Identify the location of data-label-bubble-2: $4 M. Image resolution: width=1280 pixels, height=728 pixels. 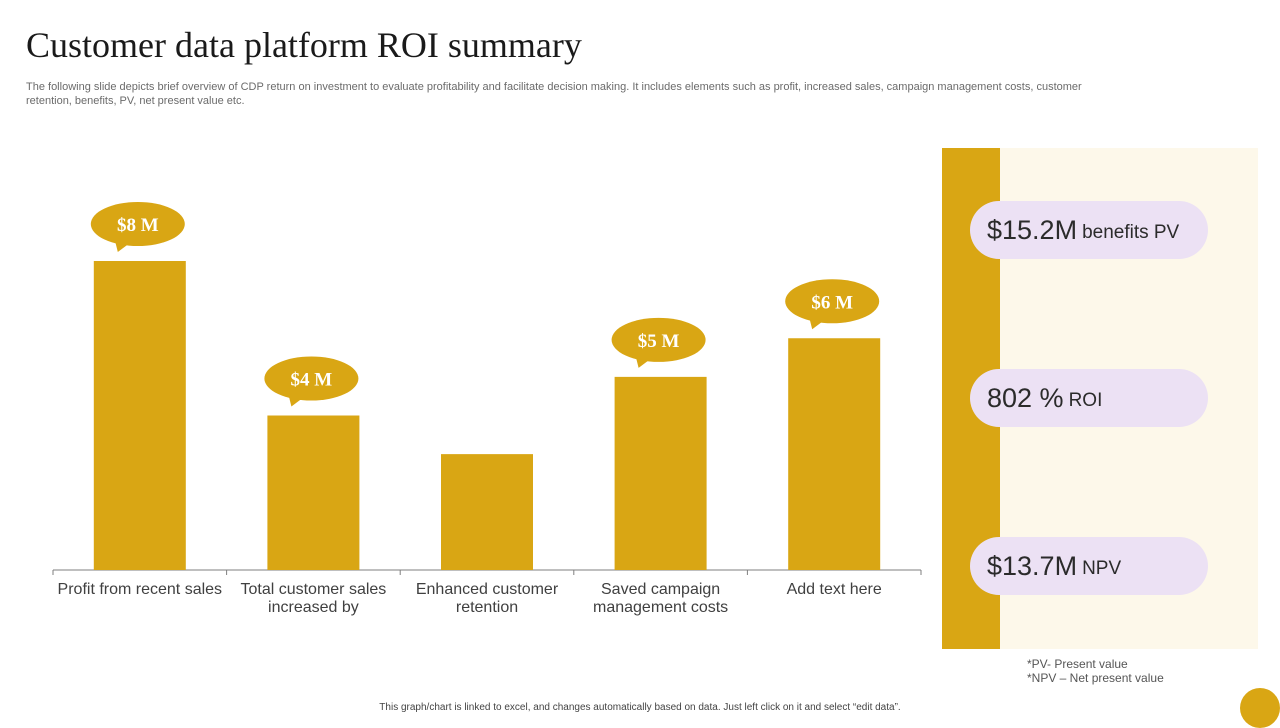
(311, 381).